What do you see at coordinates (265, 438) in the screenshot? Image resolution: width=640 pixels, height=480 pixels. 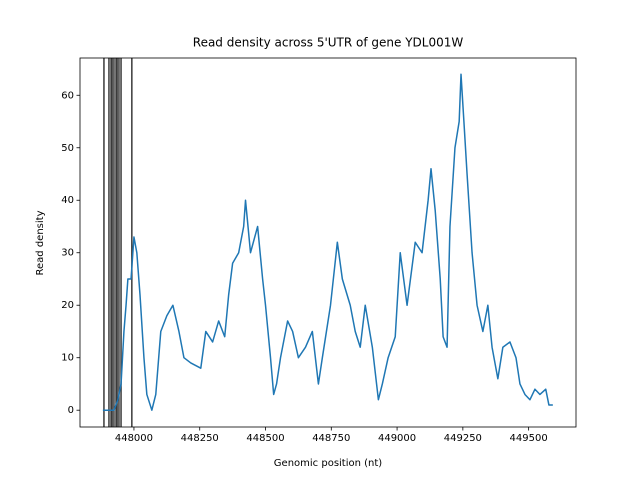 I see `x-tick-label: 448500` at bounding box center [265, 438].